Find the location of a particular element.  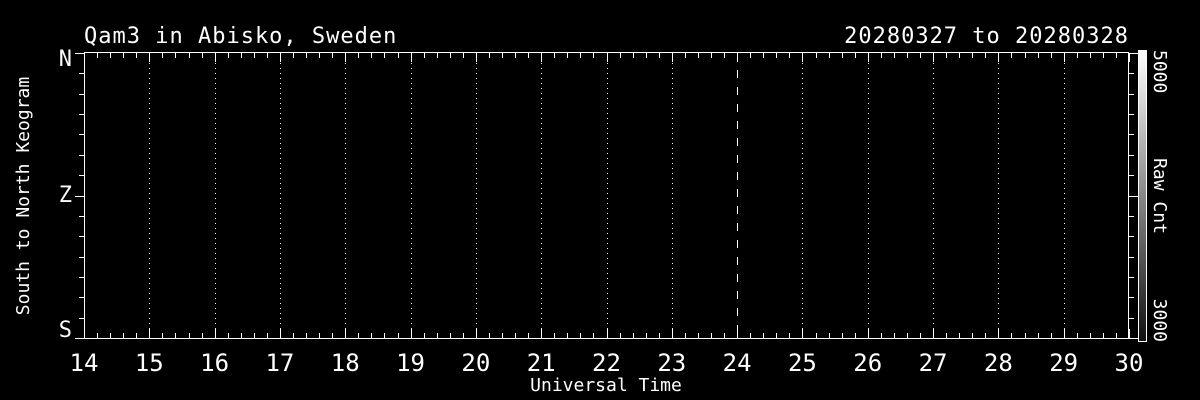

colorbar-min-label: 3000 is located at coordinates (1159, 320).